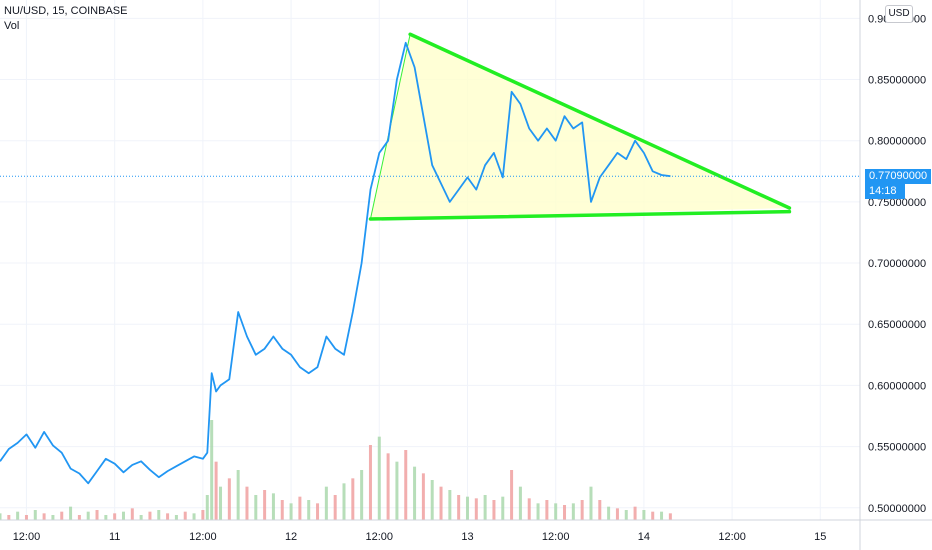  What do you see at coordinates (580, 215) in the screenshot?
I see `triangle-lower-trendline` at bounding box center [580, 215].